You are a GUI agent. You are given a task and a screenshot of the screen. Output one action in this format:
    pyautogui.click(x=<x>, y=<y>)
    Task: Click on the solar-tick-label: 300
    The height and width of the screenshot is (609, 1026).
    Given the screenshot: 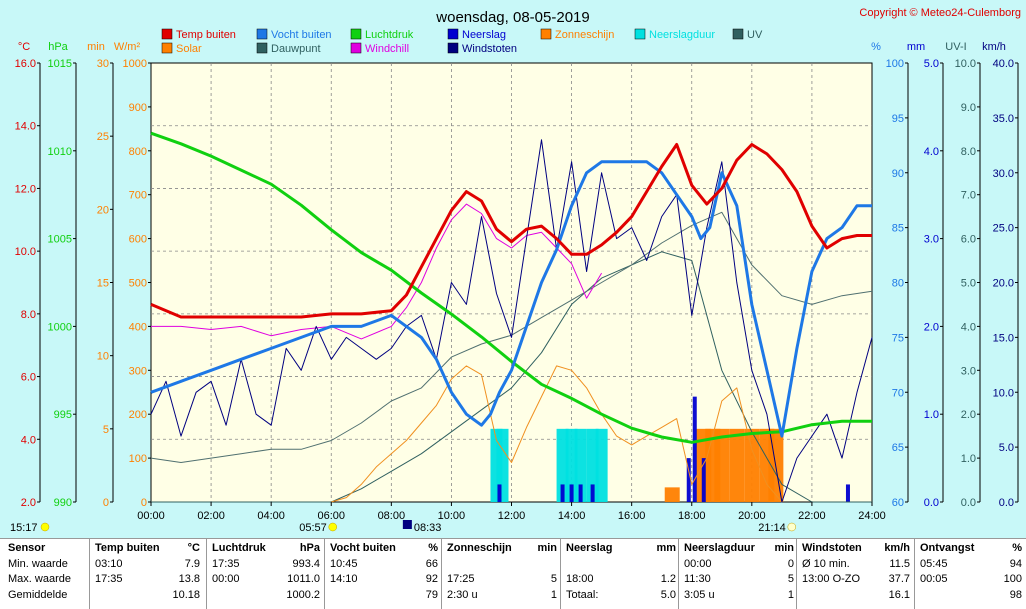 What is the action you would take?
    pyautogui.click(x=138, y=371)
    